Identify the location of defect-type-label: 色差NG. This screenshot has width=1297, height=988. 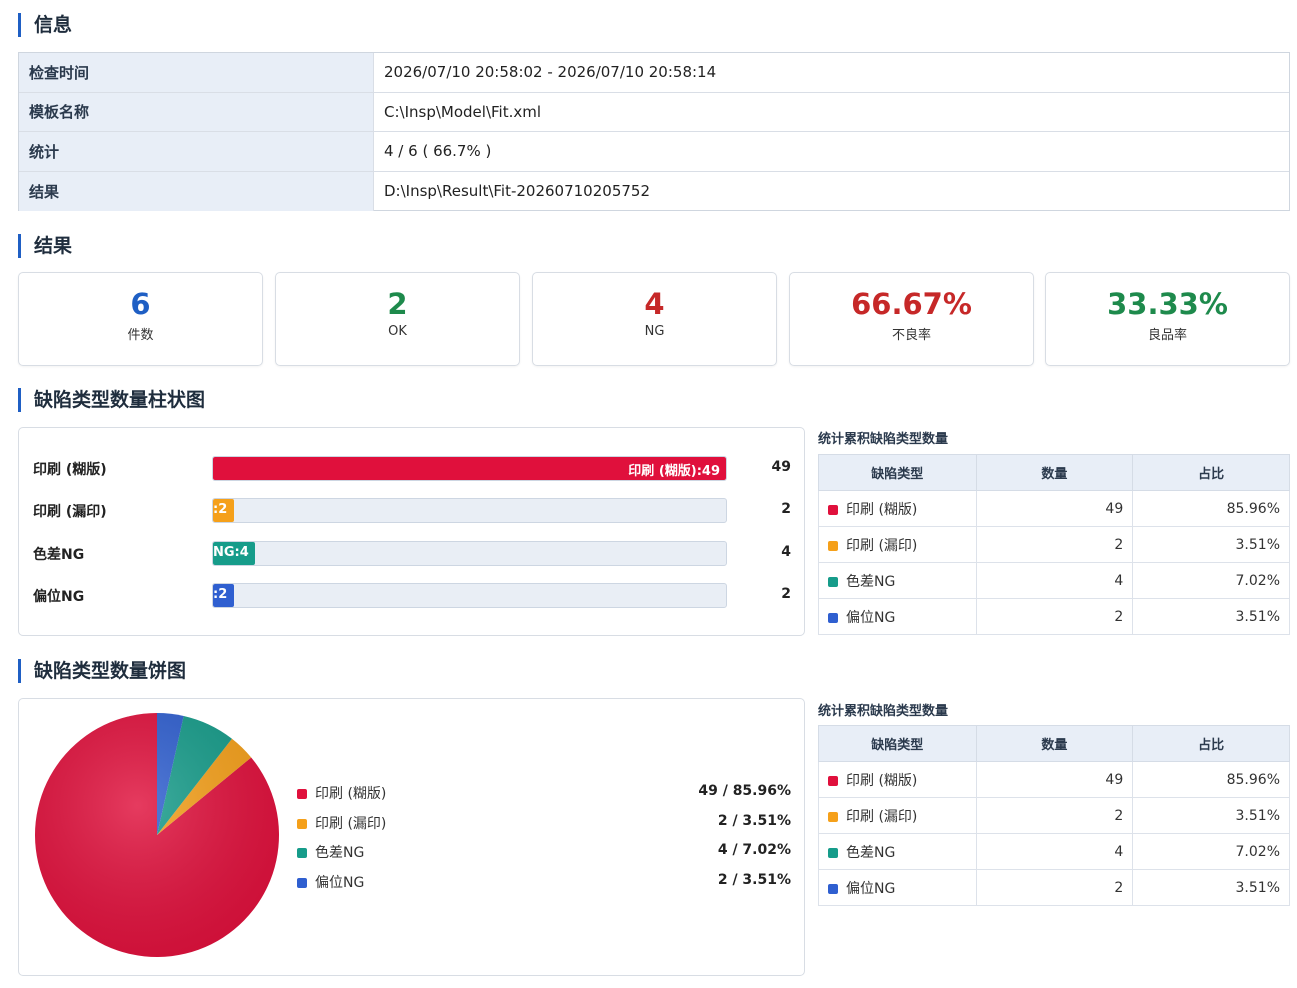
(871, 581).